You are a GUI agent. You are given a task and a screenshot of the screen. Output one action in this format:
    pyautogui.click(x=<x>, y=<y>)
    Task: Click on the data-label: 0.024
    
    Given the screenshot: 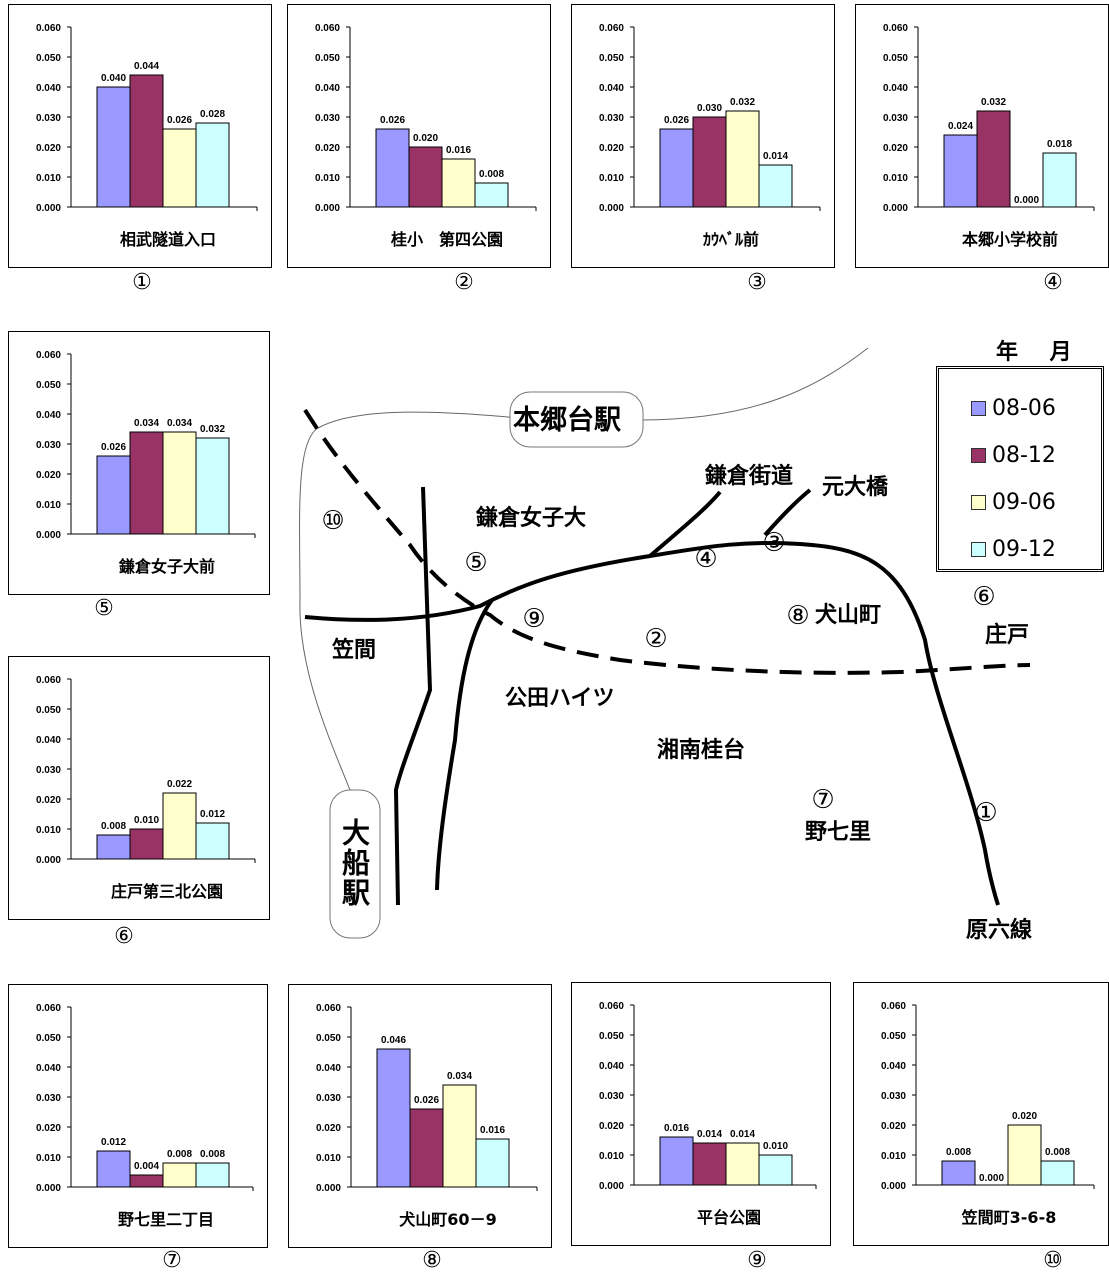 What is the action you would take?
    pyautogui.click(x=960, y=126)
    